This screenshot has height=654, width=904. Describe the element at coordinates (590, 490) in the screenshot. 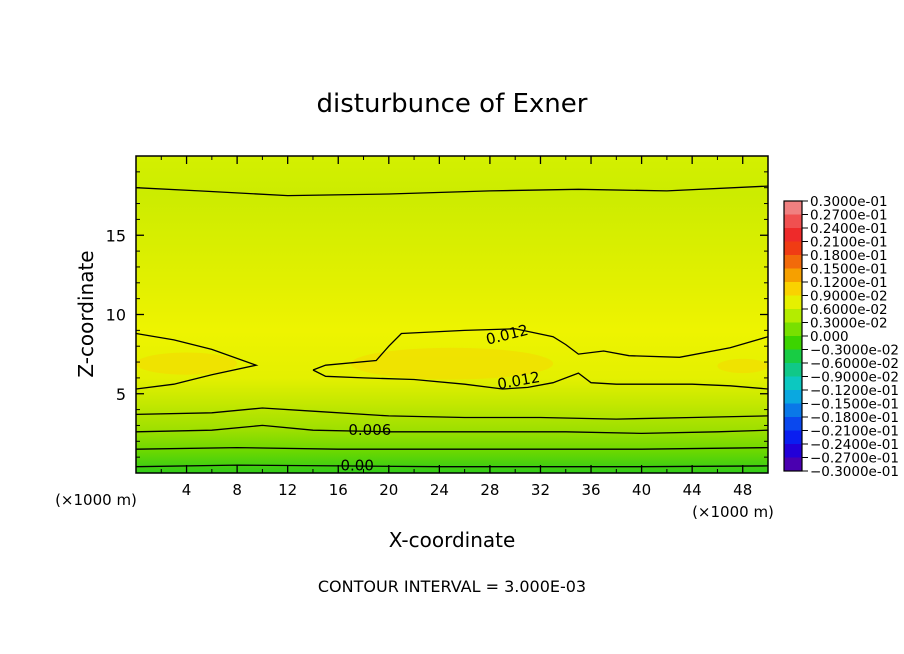

I see `x-tick-label: 36` at that location.